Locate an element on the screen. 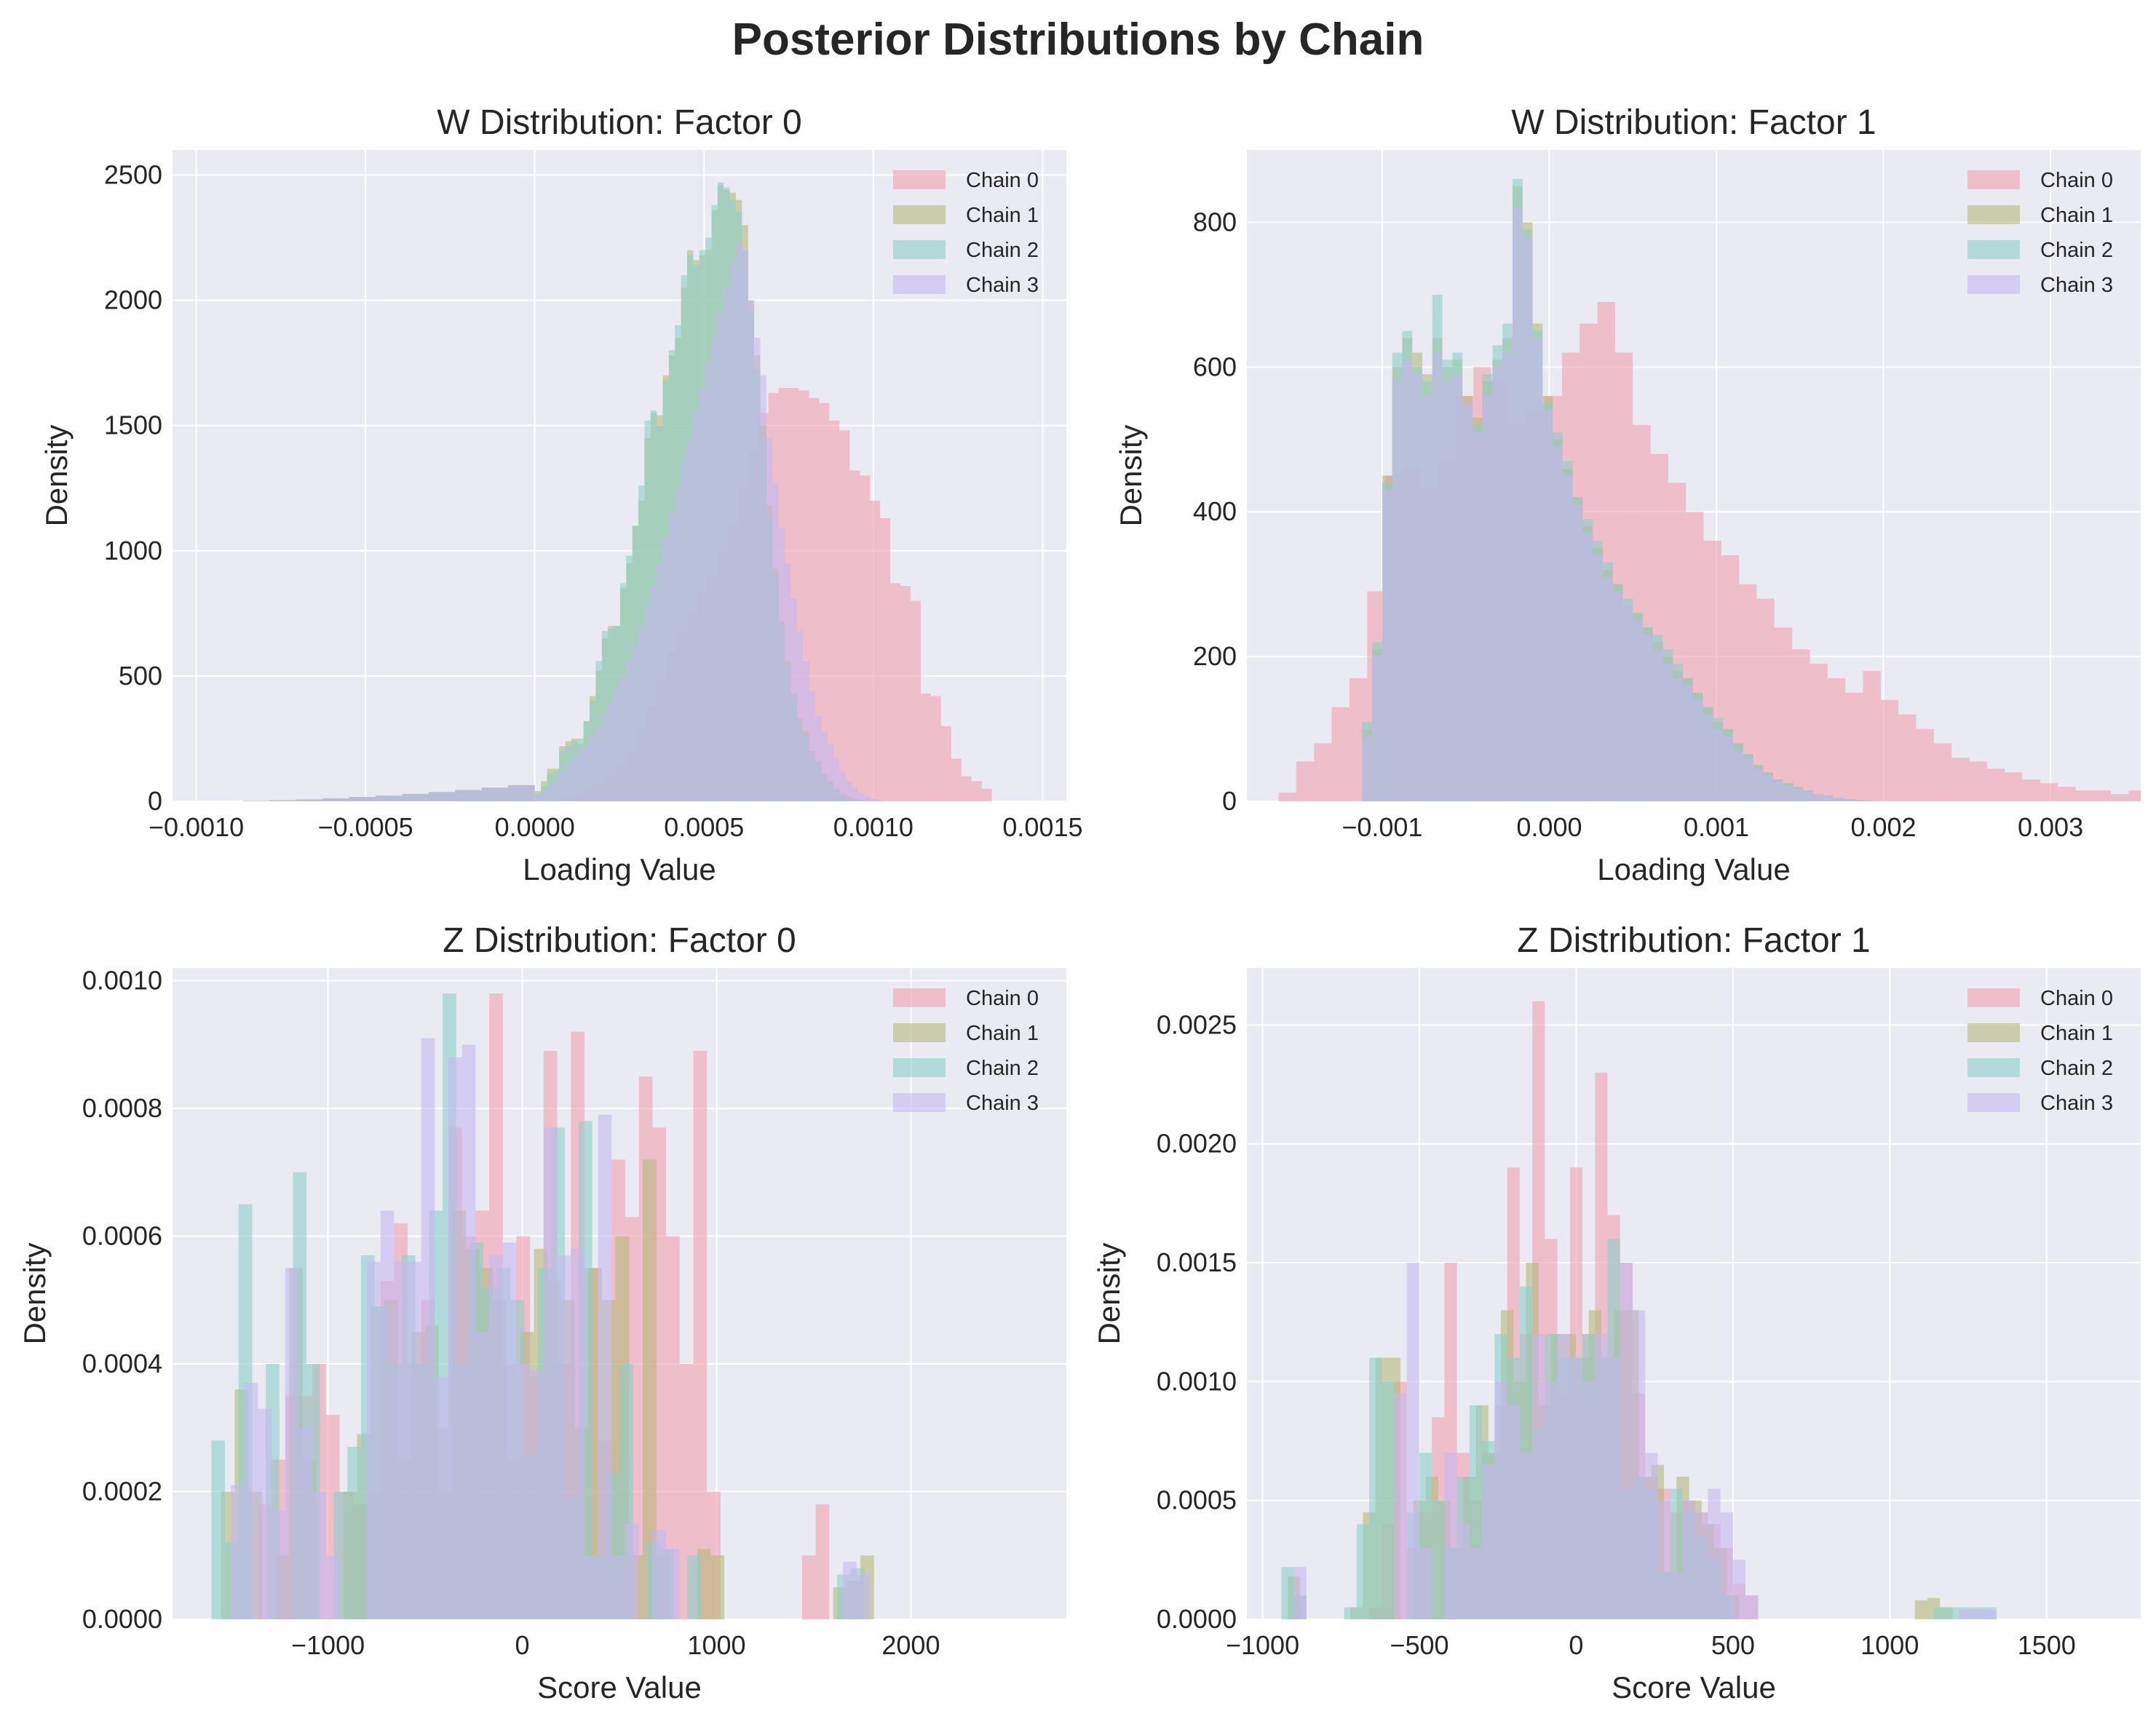  x-tick-label: −0.0005 is located at coordinates (366, 827).